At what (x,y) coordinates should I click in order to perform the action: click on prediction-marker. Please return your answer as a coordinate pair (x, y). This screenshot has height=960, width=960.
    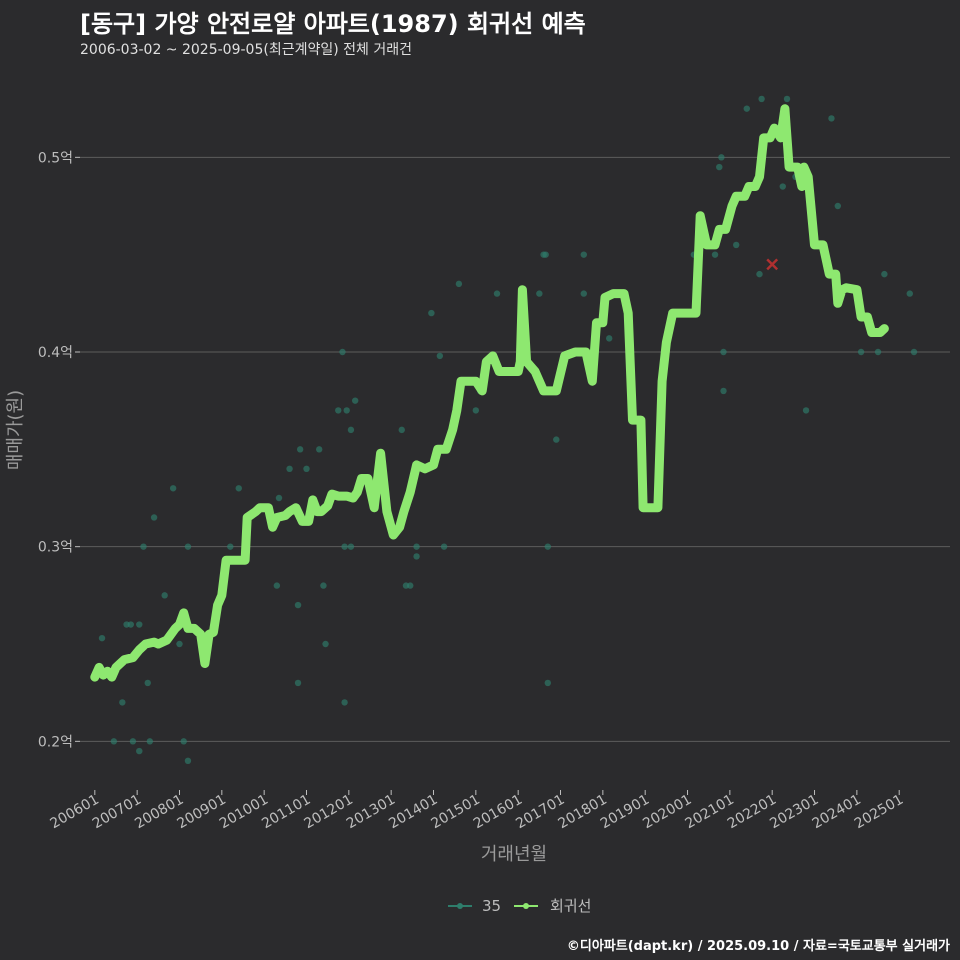
    Looking at the image, I should click on (772, 264).